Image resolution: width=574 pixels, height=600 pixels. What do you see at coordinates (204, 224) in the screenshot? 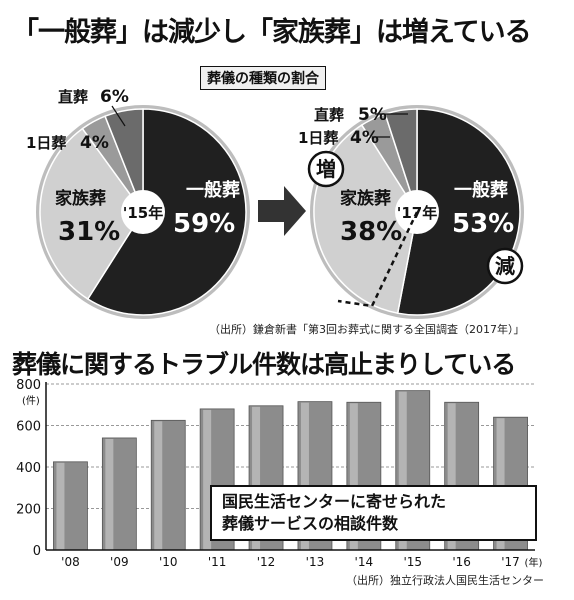
I see `pie-1-value-ippan: 59%` at bounding box center [204, 224].